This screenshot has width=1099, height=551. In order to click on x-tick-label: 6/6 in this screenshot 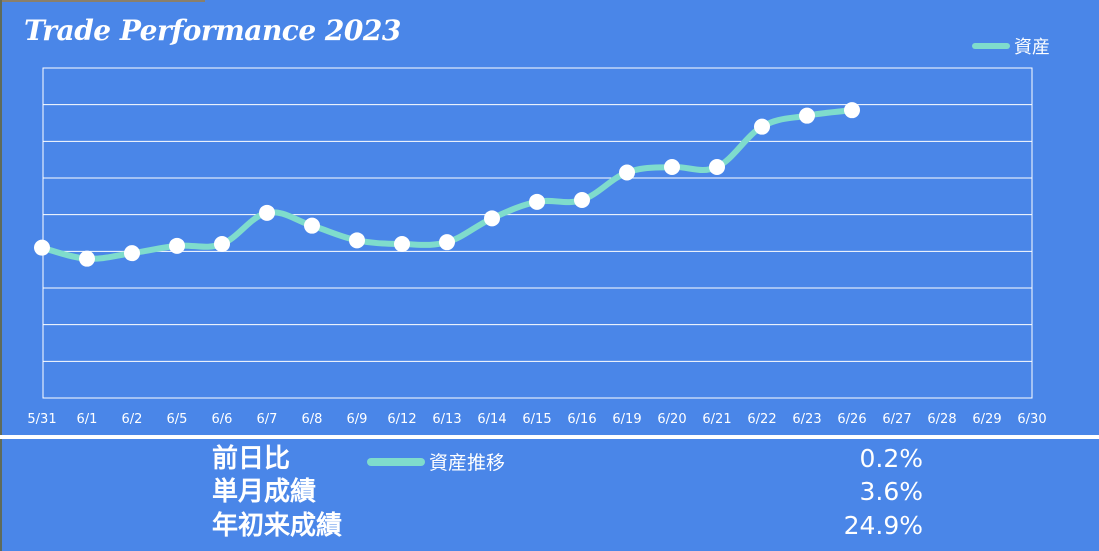, I will do `click(222, 419)`.